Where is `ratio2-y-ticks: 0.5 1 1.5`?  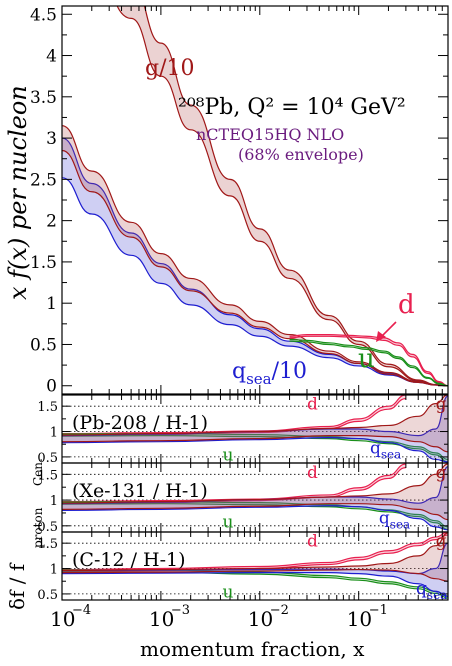
ratio2-y-ticks: 0.5 1 1.5 is located at coordinates (242, 570).